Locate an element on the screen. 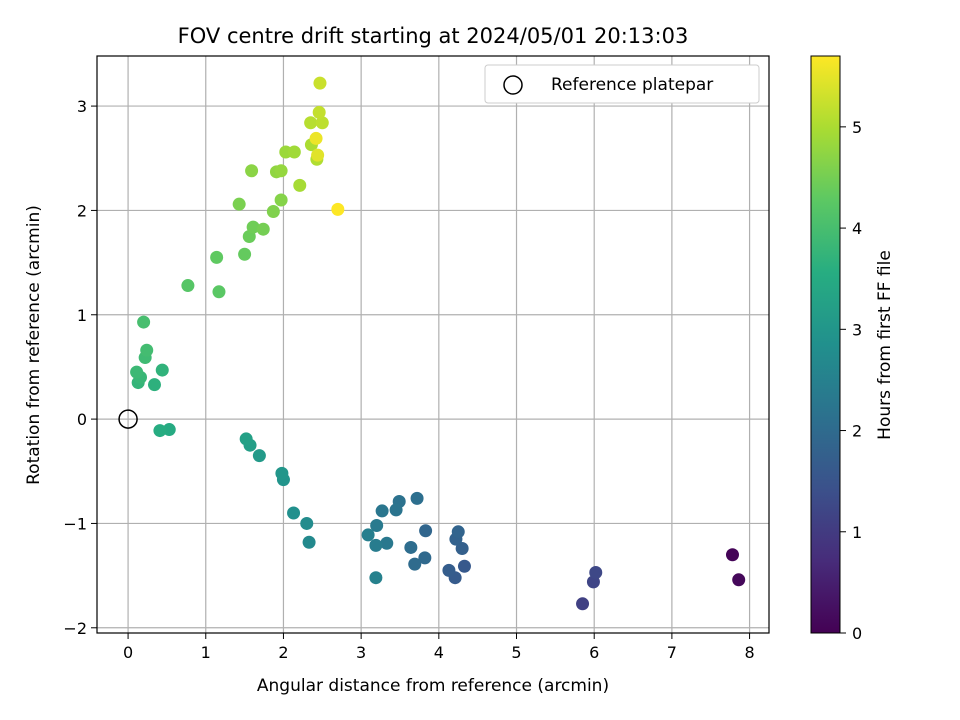 The image size is (960, 720). x-axis-ticks: 0 1 2 3 4 5 6 7 8 is located at coordinates (439, 647).